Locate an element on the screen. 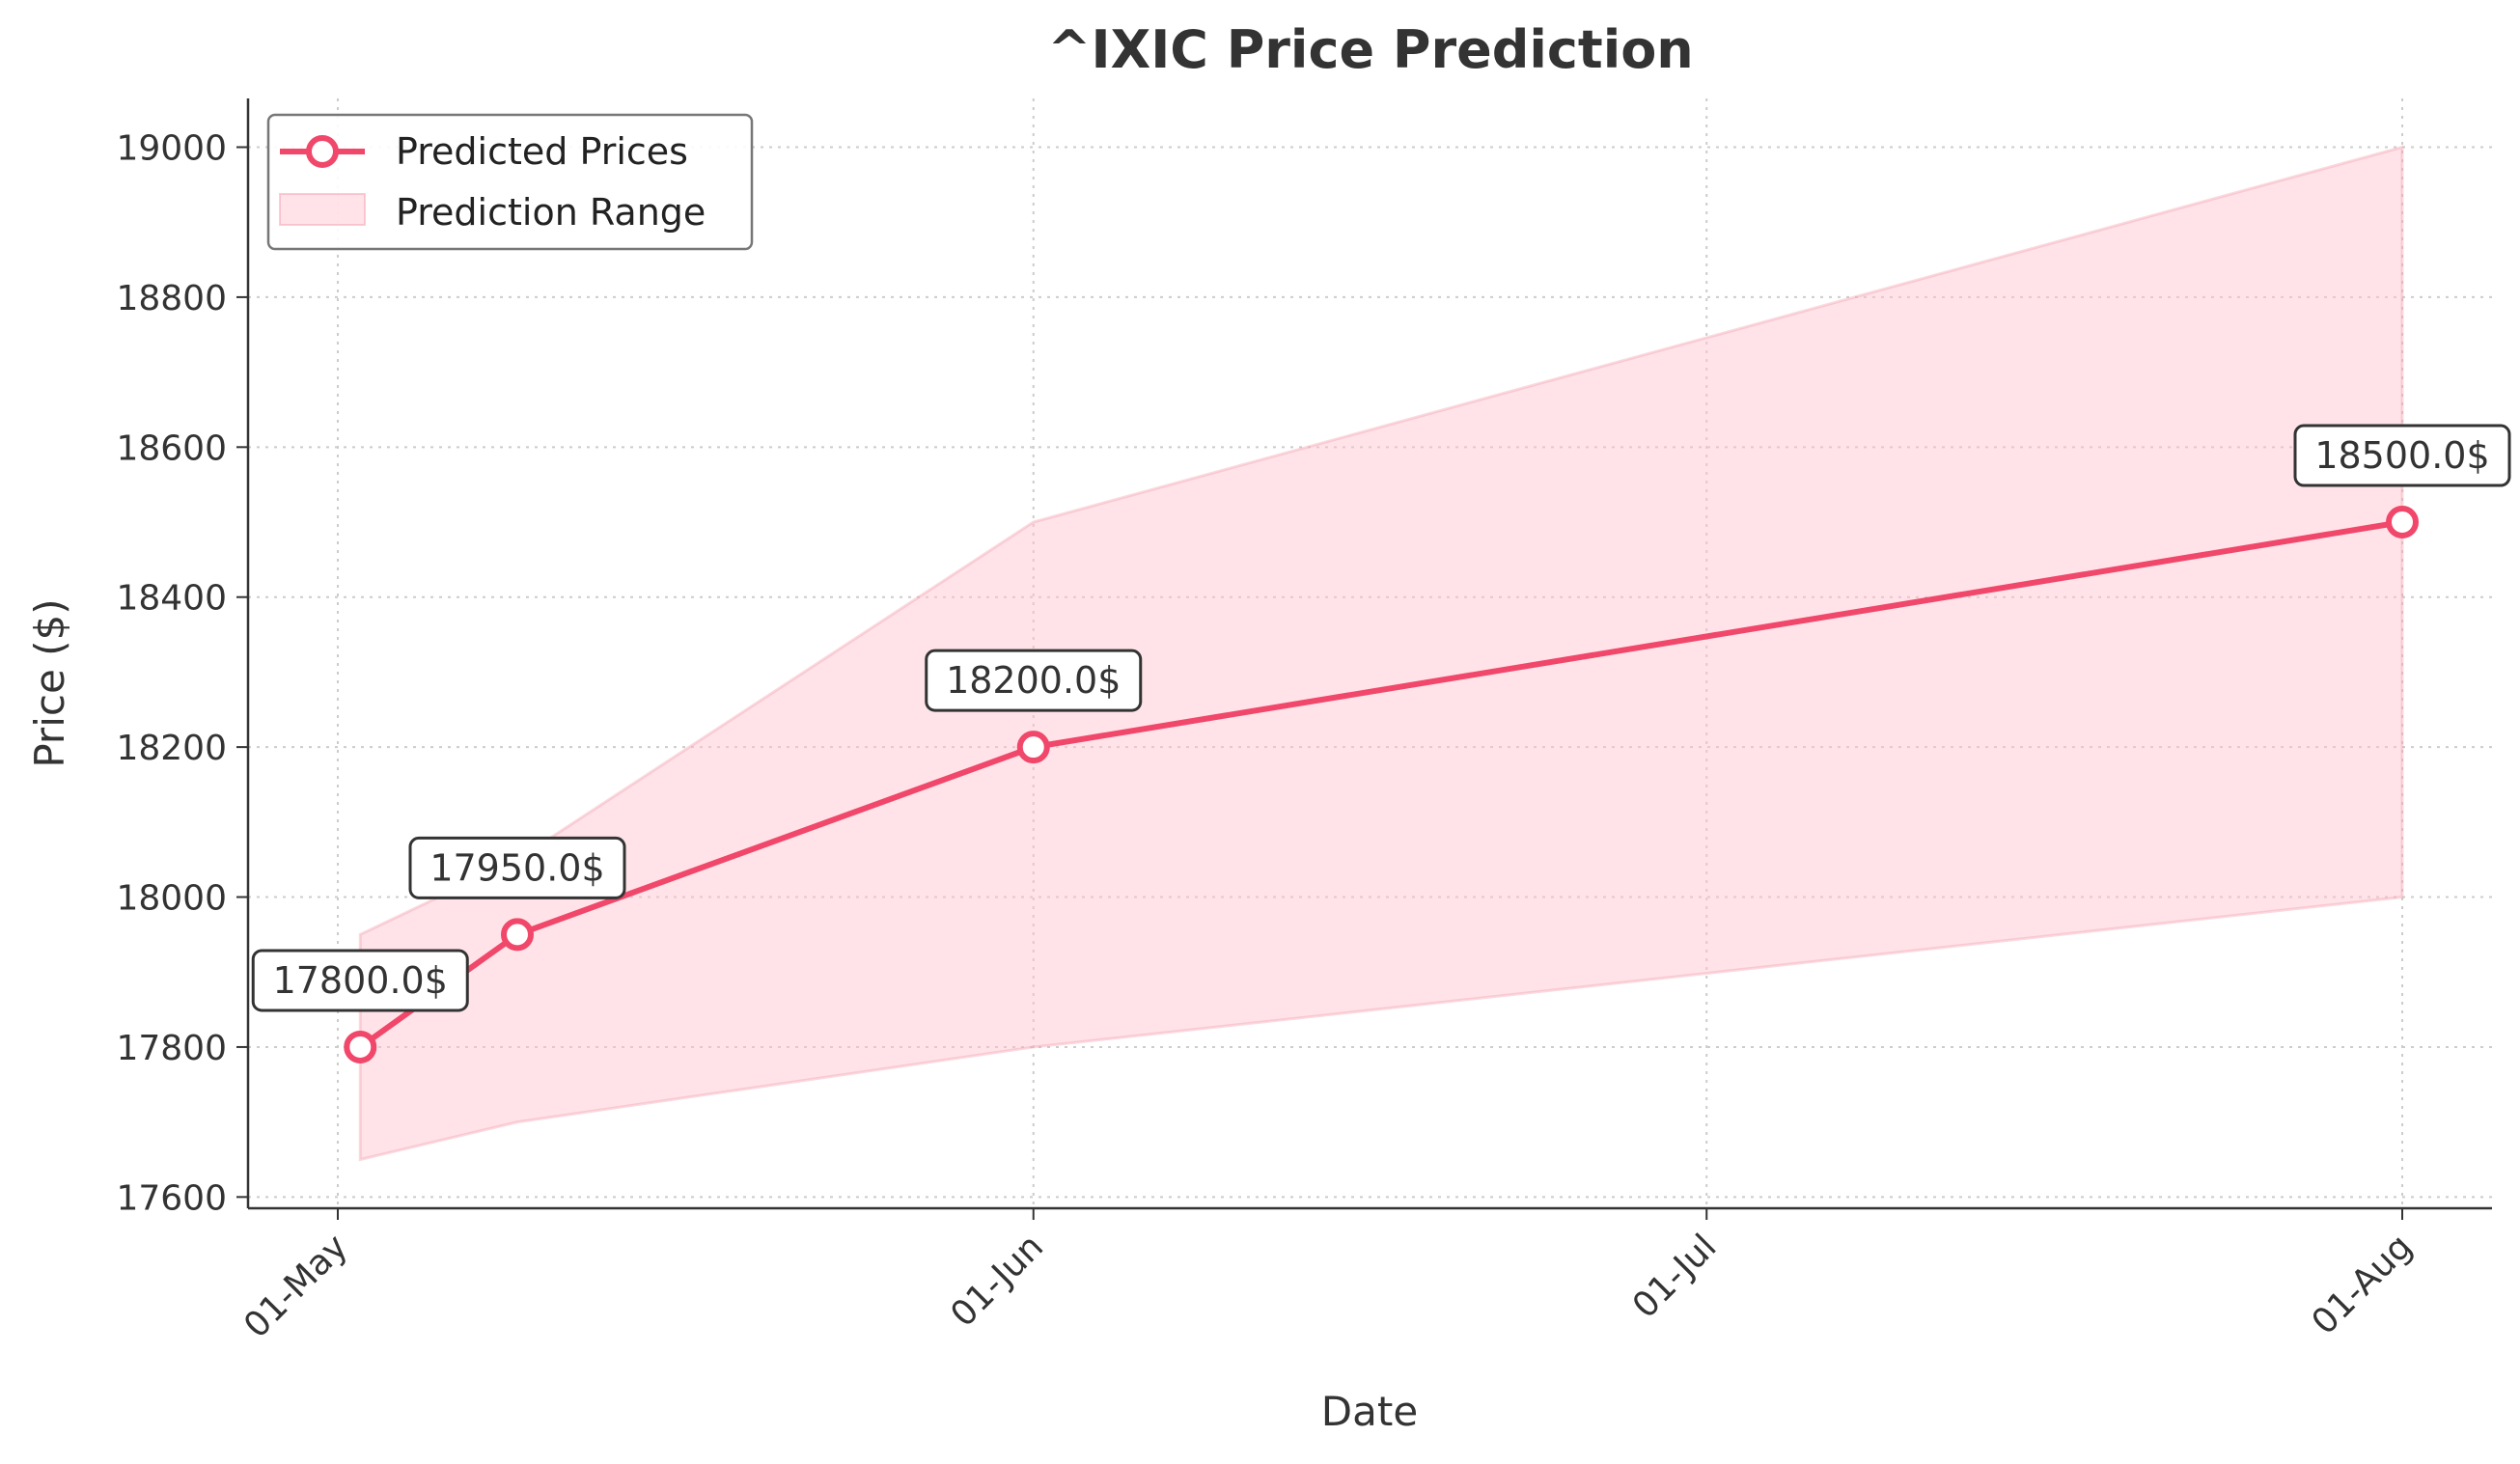  data-label: 17950.0$ is located at coordinates (517, 867).